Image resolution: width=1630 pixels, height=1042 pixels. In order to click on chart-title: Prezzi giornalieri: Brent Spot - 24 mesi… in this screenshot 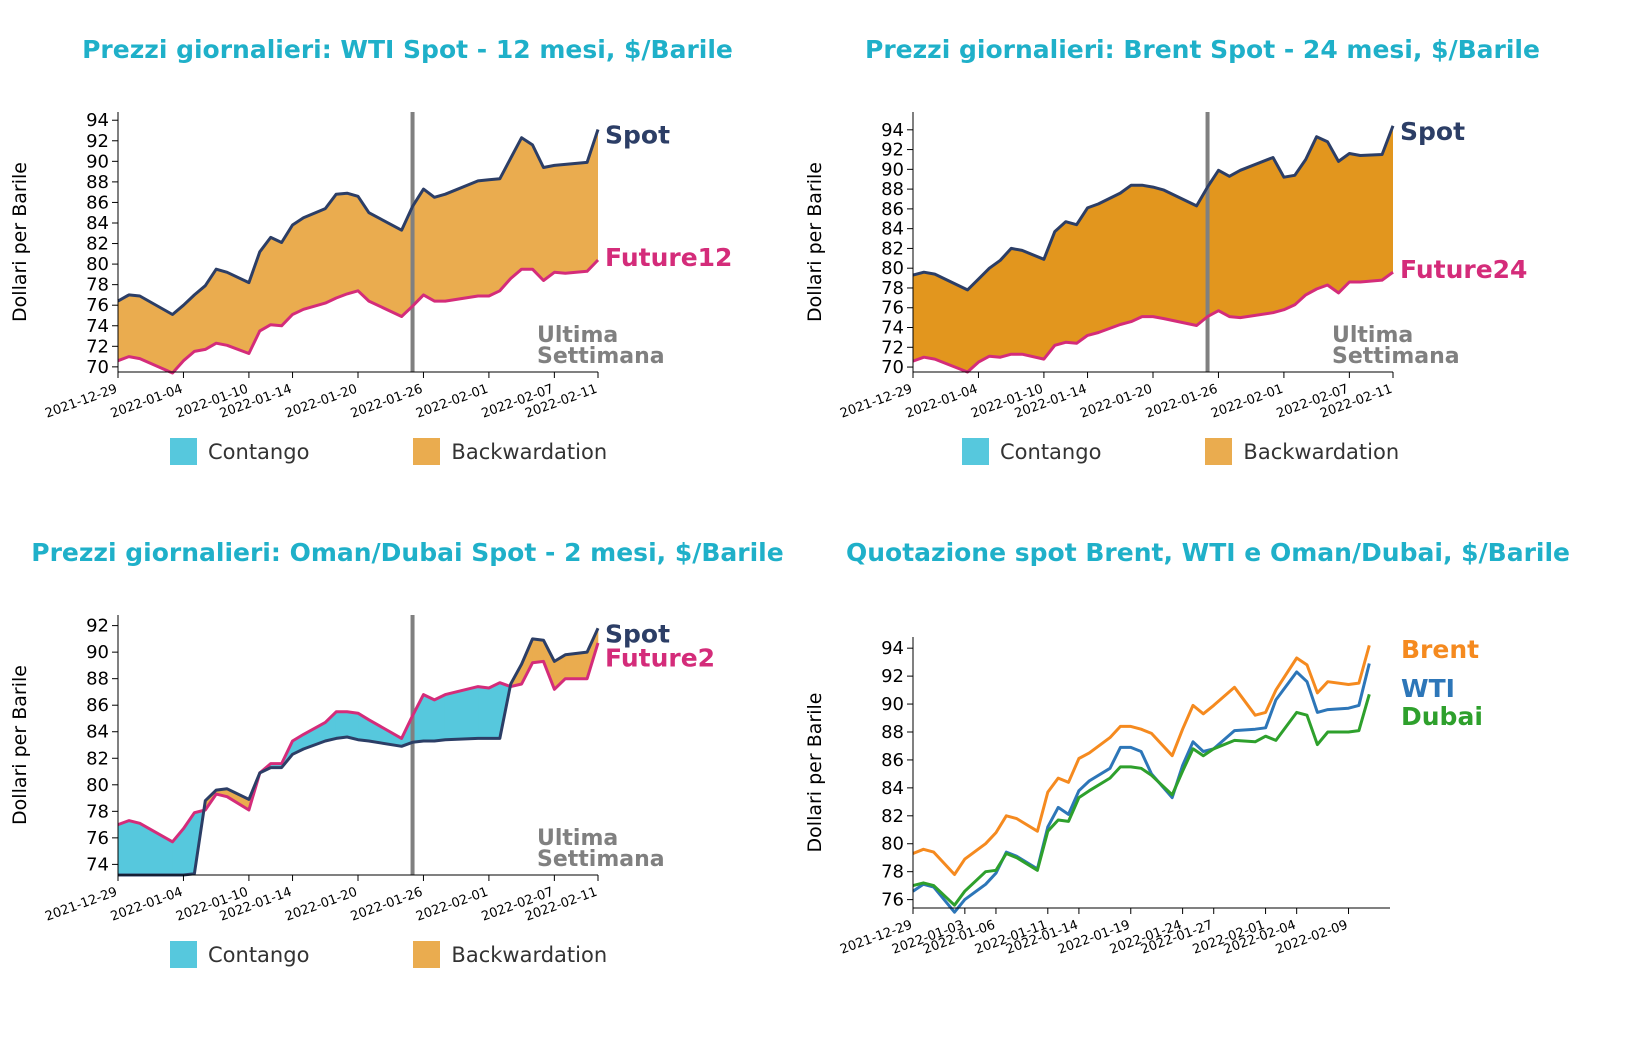, I will do `click(1202, 49)`.